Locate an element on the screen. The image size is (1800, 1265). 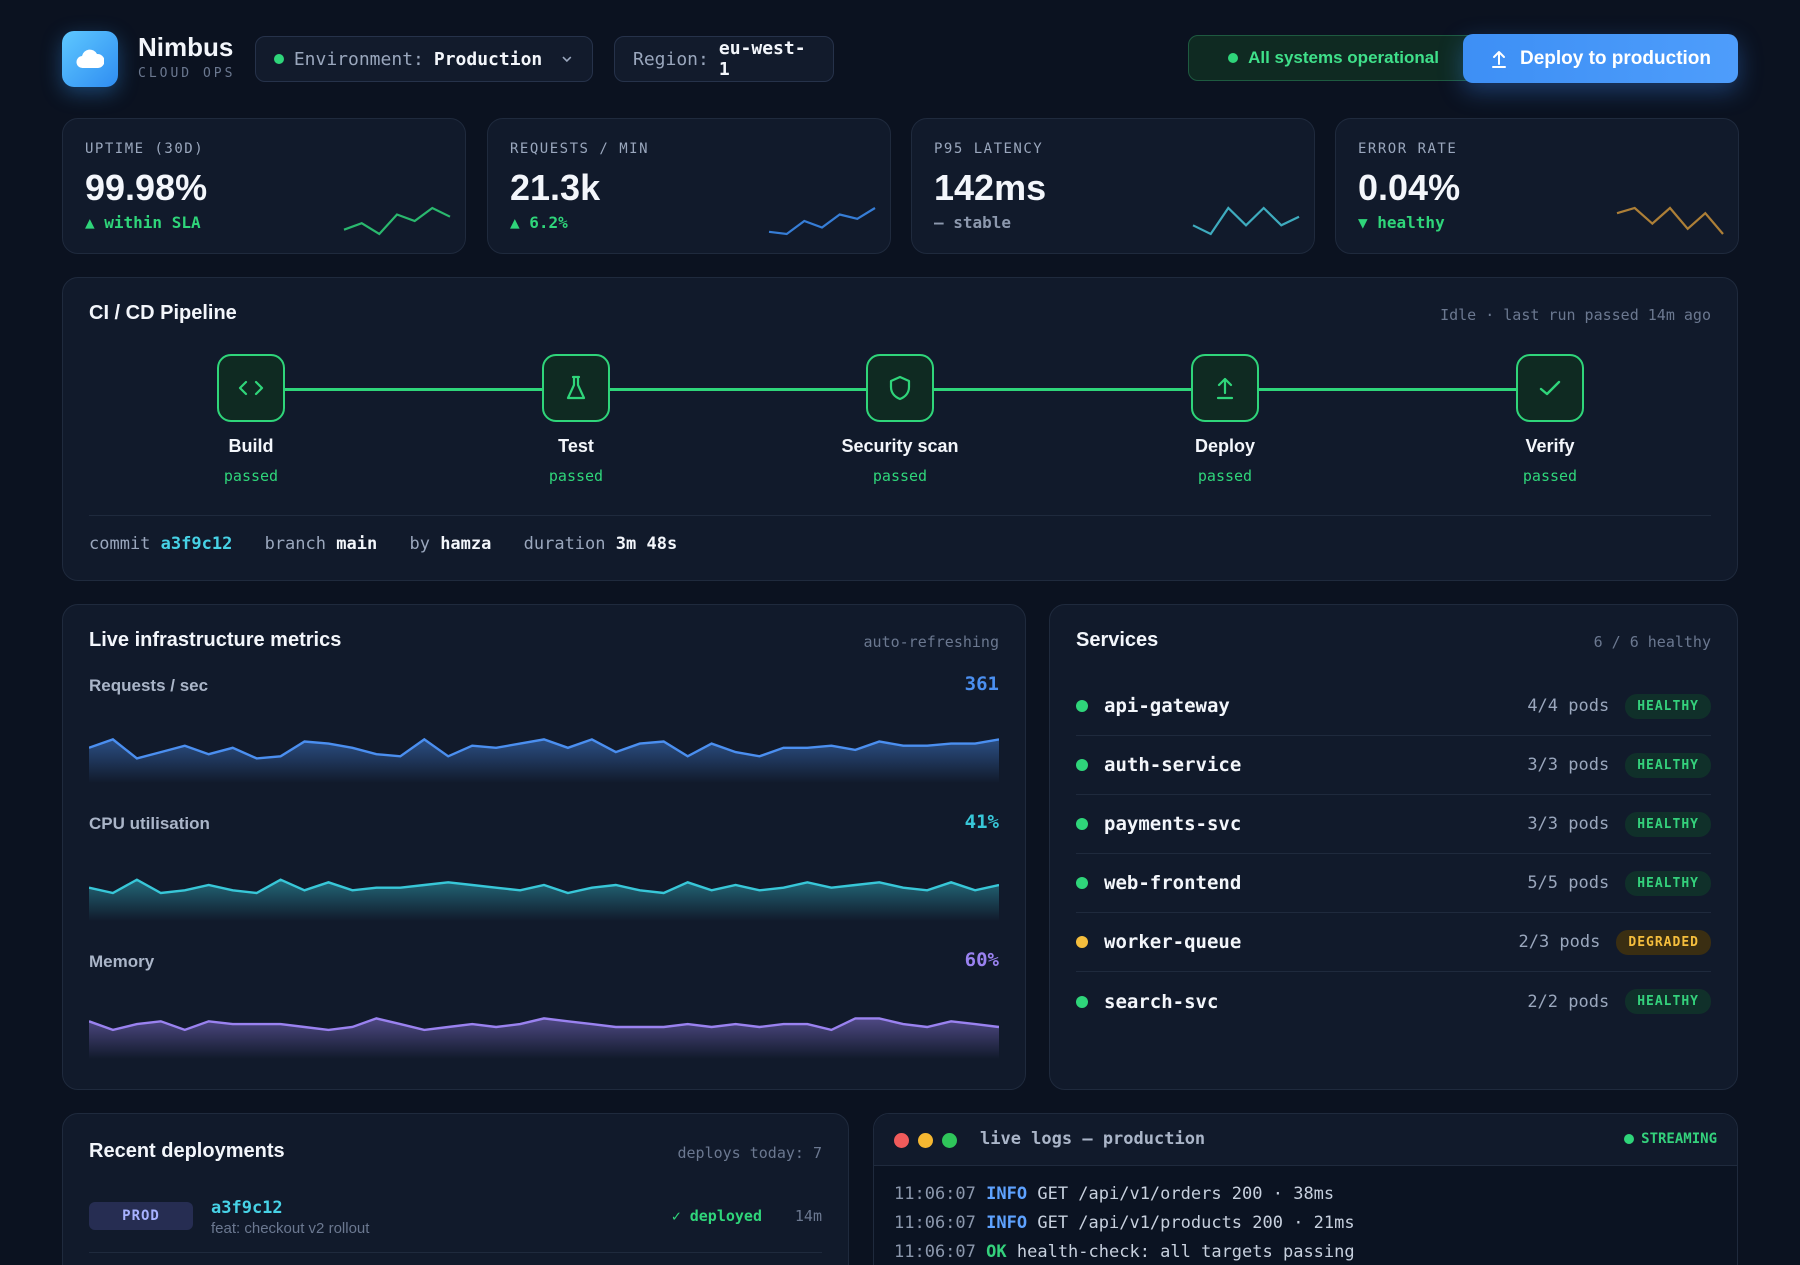
region-label: Region: is located at coordinates (671, 59).